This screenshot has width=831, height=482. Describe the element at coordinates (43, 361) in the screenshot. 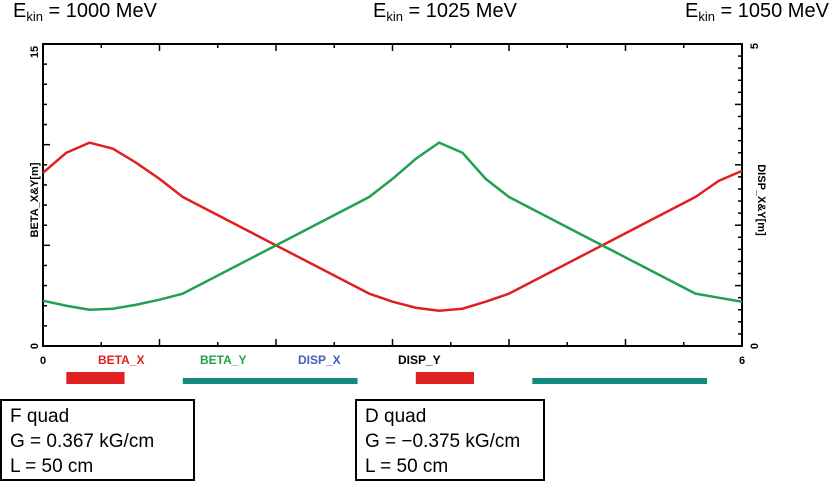

I see `x-tick-label-0: 0` at that location.